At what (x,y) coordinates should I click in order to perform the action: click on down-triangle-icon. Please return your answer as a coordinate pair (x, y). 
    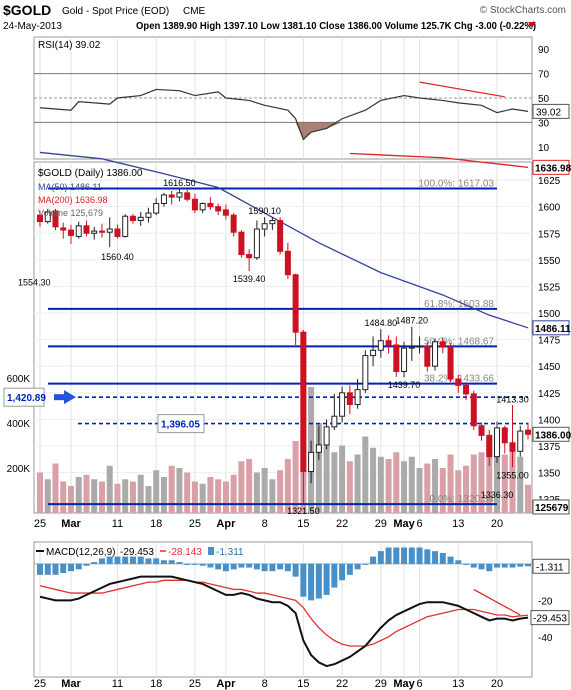
    Looking at the image, I should click on (532, 25).